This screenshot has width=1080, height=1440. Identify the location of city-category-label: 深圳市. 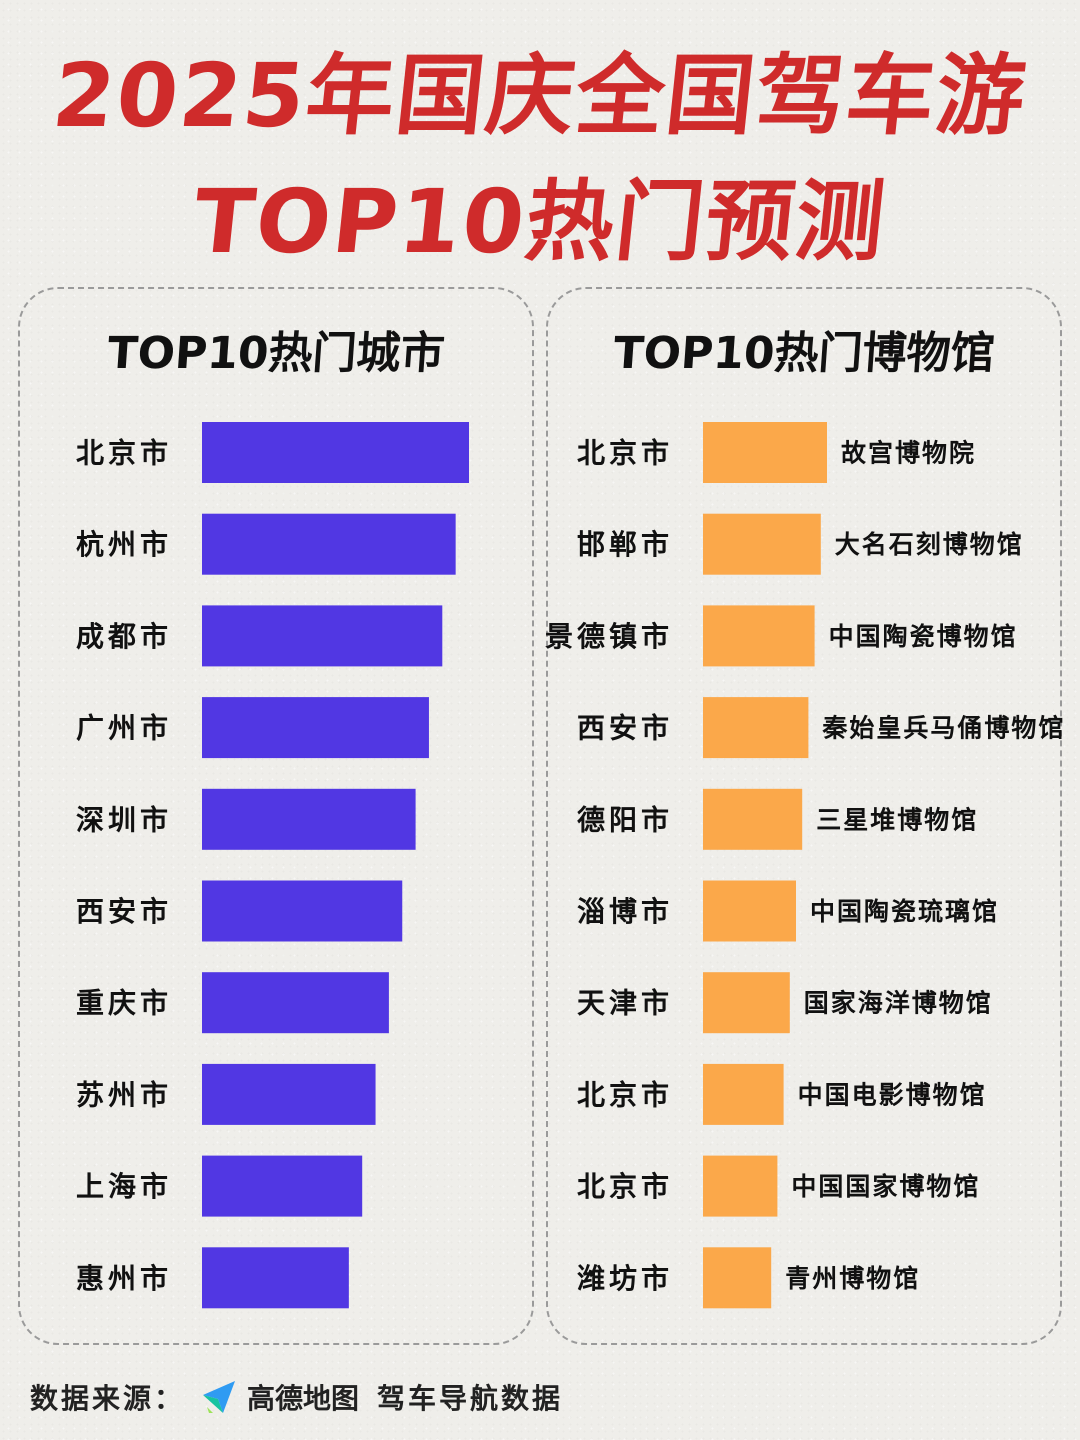
(124, 819).